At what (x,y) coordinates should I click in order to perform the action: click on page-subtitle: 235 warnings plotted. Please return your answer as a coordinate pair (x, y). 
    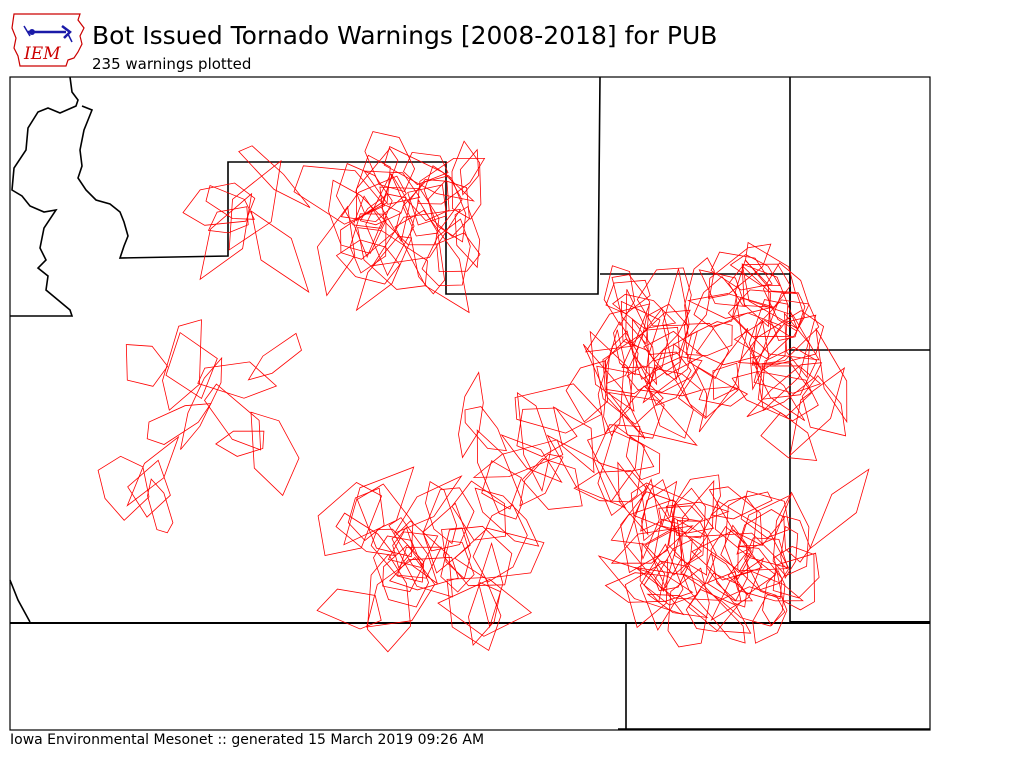
    Looking at the image, I should click on (172, 64).